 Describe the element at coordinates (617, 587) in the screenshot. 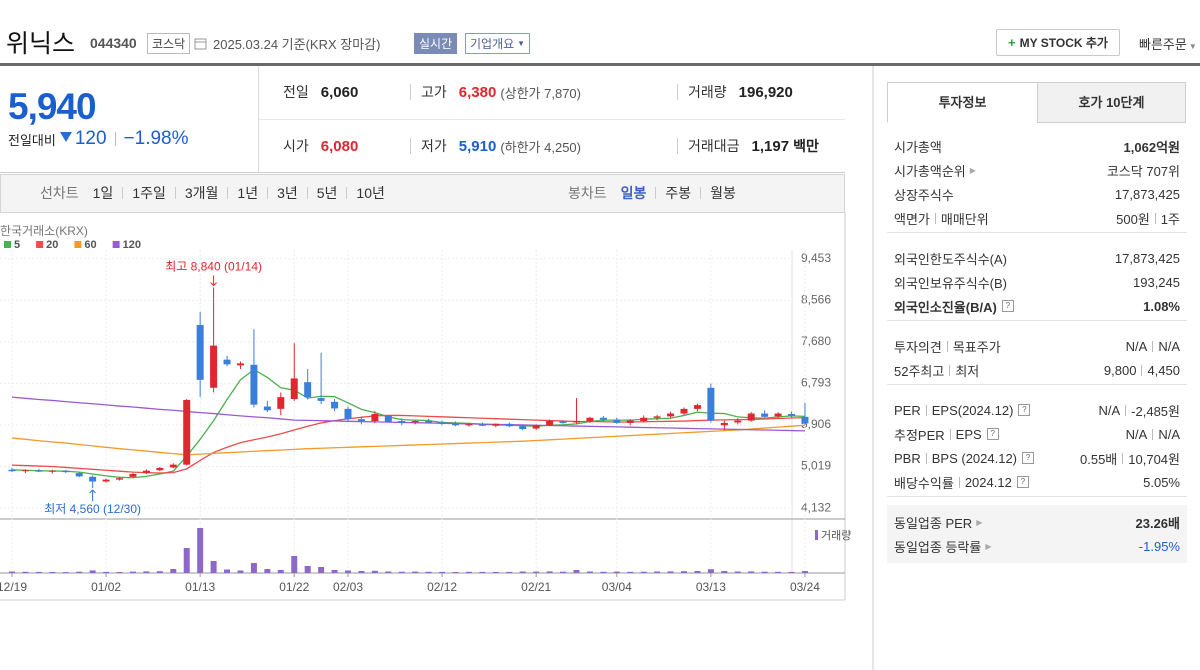

I see `x-tick-label: 03/04` at that location.